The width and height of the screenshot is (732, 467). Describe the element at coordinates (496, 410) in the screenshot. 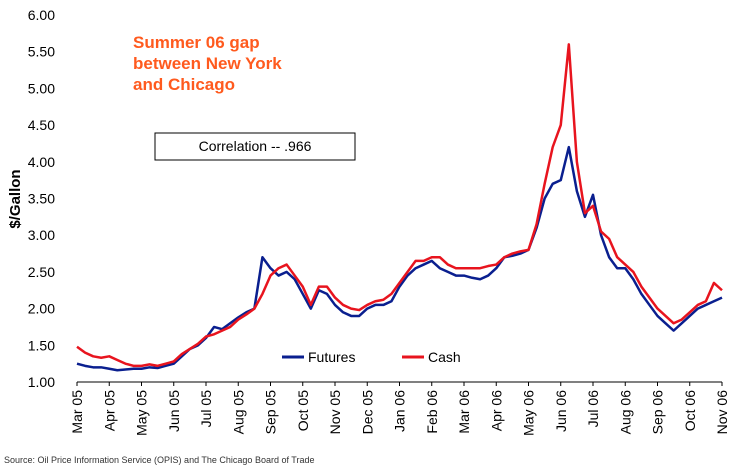

I see `x-tick-label: Apr 06` at that location.